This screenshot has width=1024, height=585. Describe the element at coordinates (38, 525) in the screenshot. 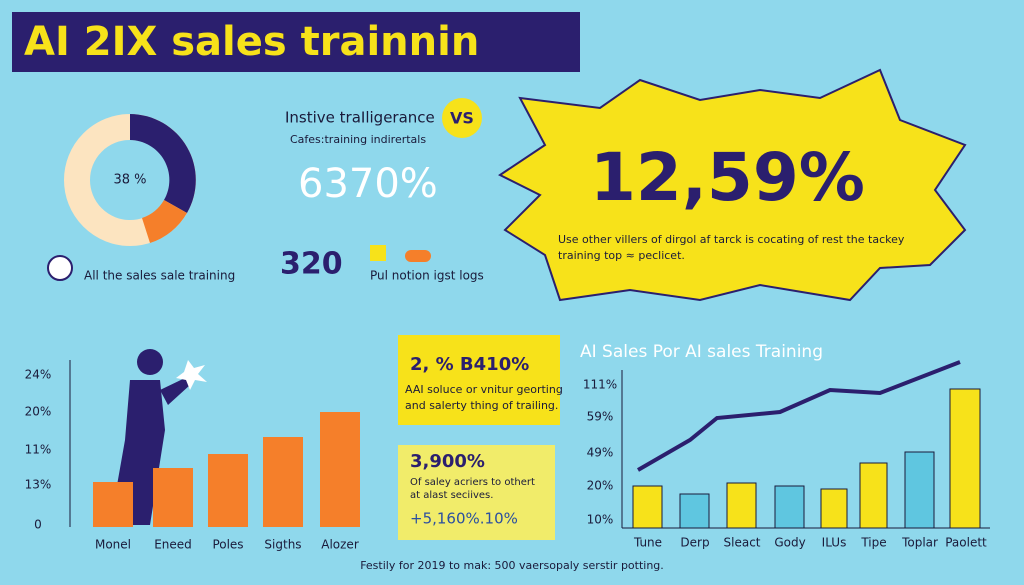

I see `y-tick-label: 0` at that location.